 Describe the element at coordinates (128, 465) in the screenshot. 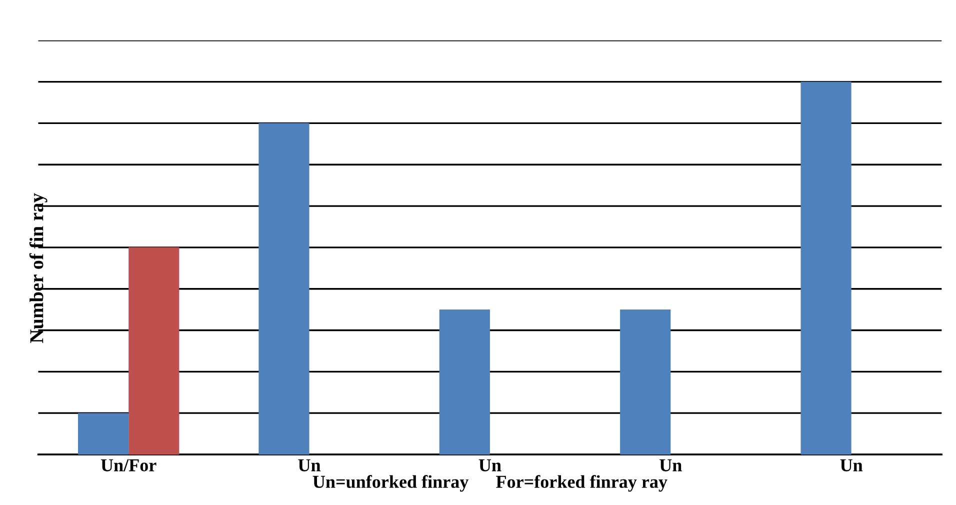

I see `x-tick-label: Un/For` at that location.